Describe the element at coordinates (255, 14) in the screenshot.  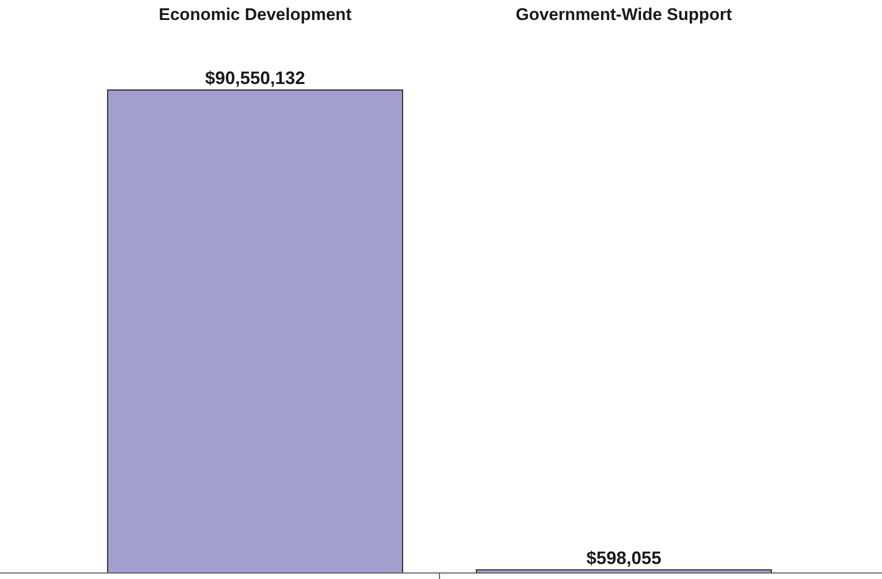
I see `x-tick-label: Economic Development` at that location.